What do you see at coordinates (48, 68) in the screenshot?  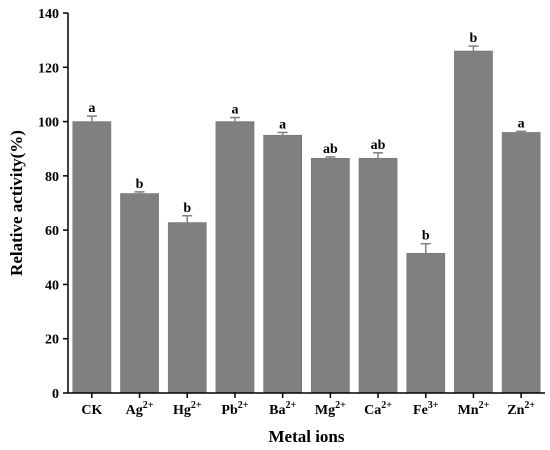 I see `y-tick-label: 120` at bounding box center [48, 68].